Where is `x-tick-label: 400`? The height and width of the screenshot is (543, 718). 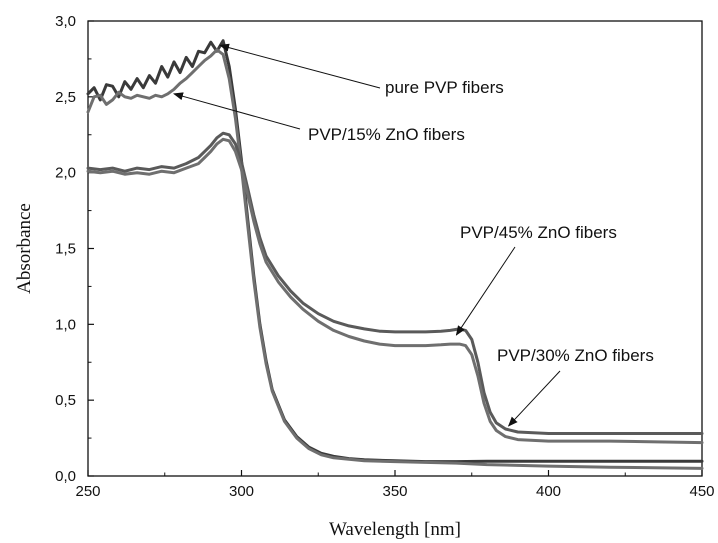 x-tick-label: 400 is located at coordinates (548, 491).